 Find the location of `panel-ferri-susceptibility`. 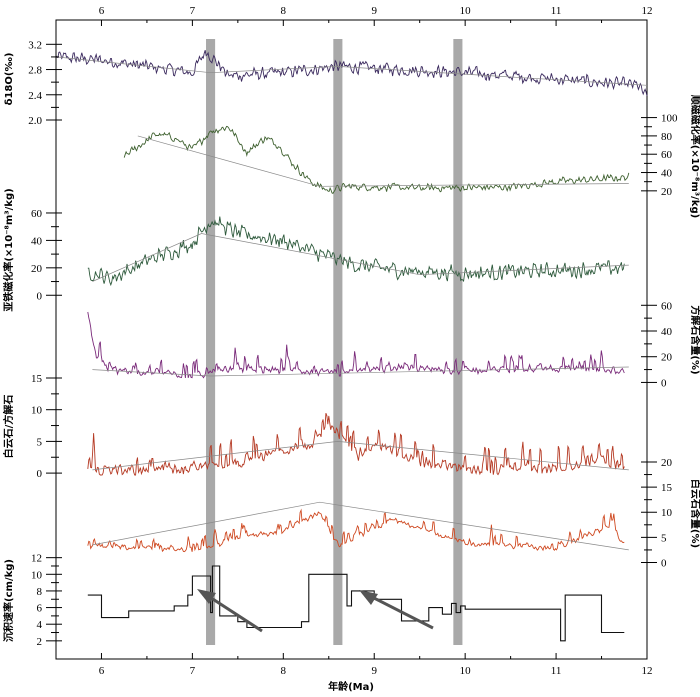

panel-ferri-susceptibility is located at coordinates (358, 251).